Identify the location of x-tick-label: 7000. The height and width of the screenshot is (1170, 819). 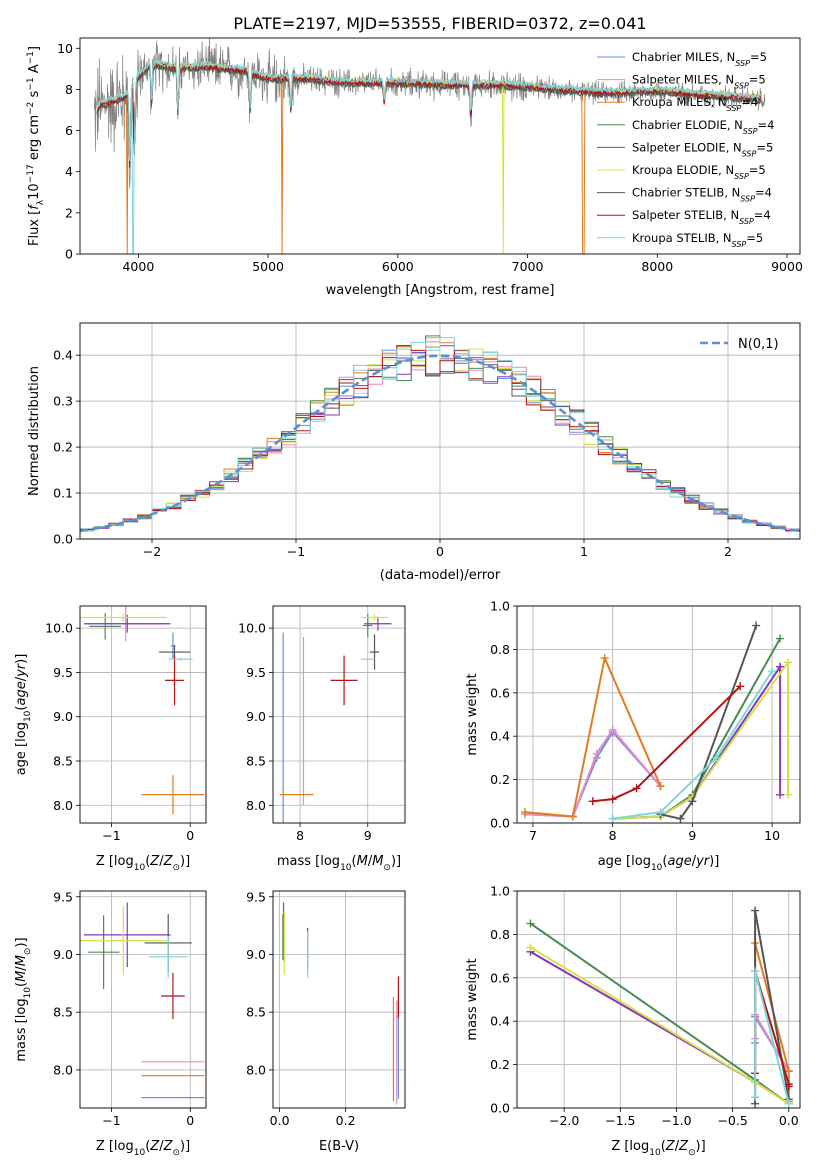
(528, 266).